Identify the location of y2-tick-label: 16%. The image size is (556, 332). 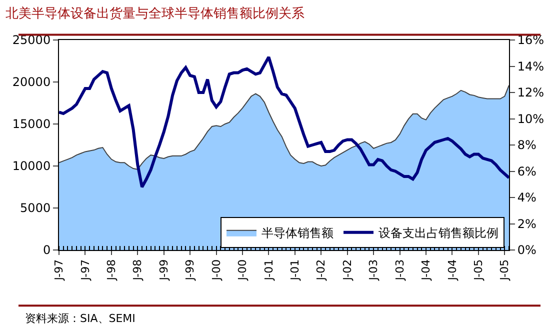
(530, 40).